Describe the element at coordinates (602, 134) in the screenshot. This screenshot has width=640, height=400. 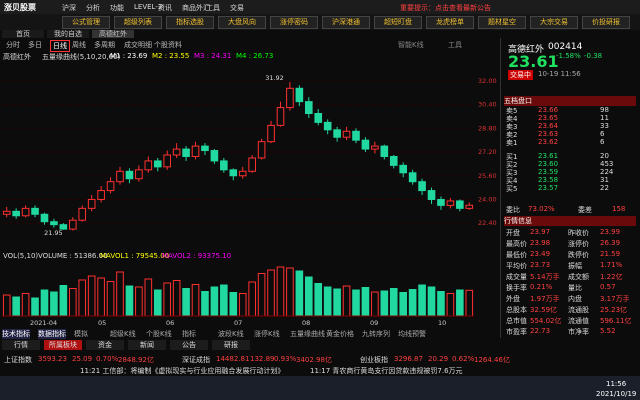
I see `order-cell: 6` at that location.